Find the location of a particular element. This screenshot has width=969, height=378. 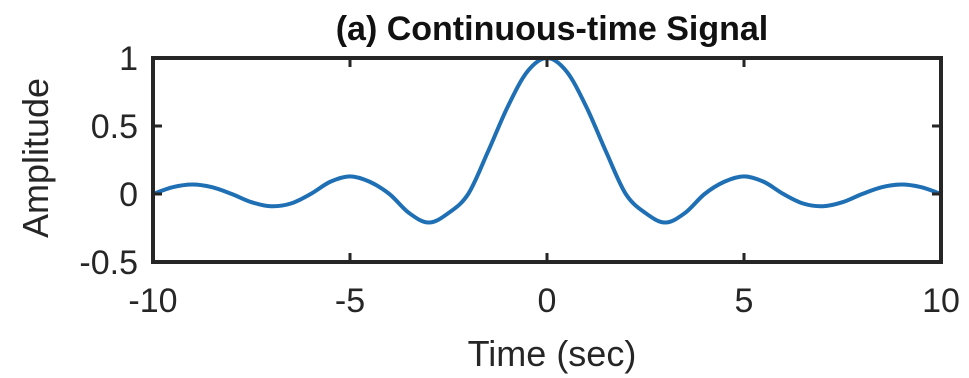

x-tick-label: 10 is located at coordinates (941, 301).